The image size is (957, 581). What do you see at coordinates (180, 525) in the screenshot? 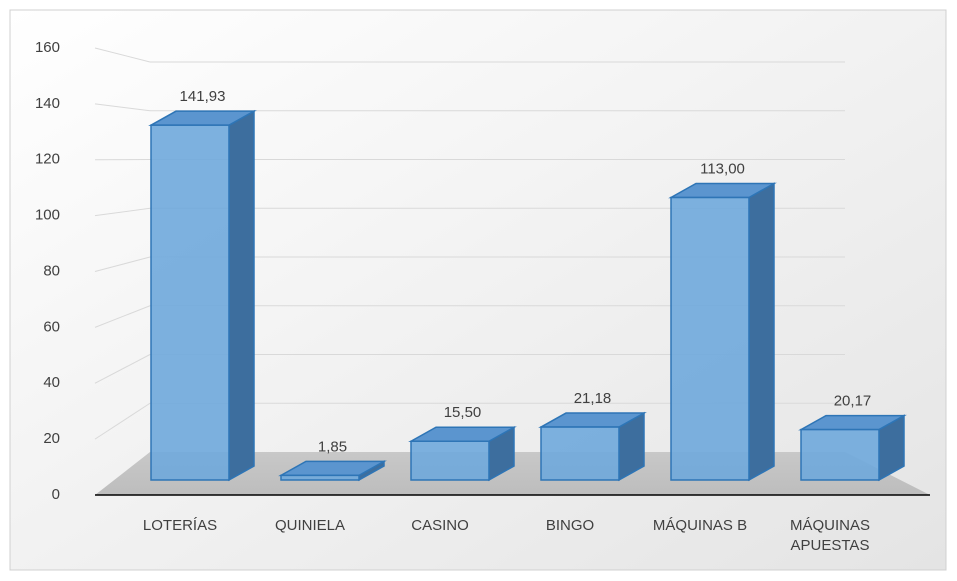
I see `x-tick-label: LOTERÍAS` at bounding box center [180, 525].